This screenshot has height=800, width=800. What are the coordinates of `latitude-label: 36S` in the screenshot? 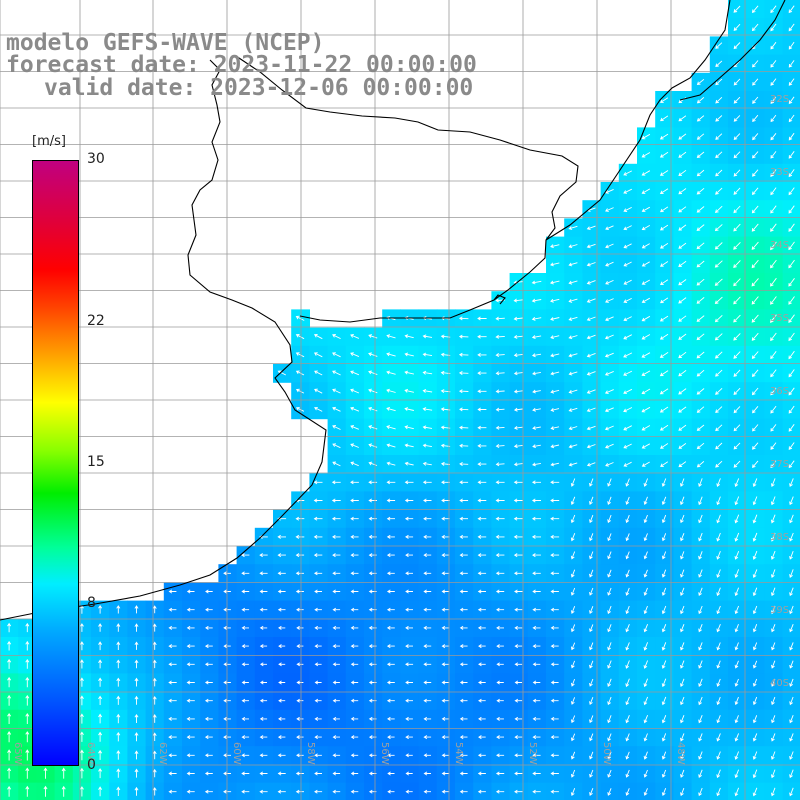 It's located at (779, 391).